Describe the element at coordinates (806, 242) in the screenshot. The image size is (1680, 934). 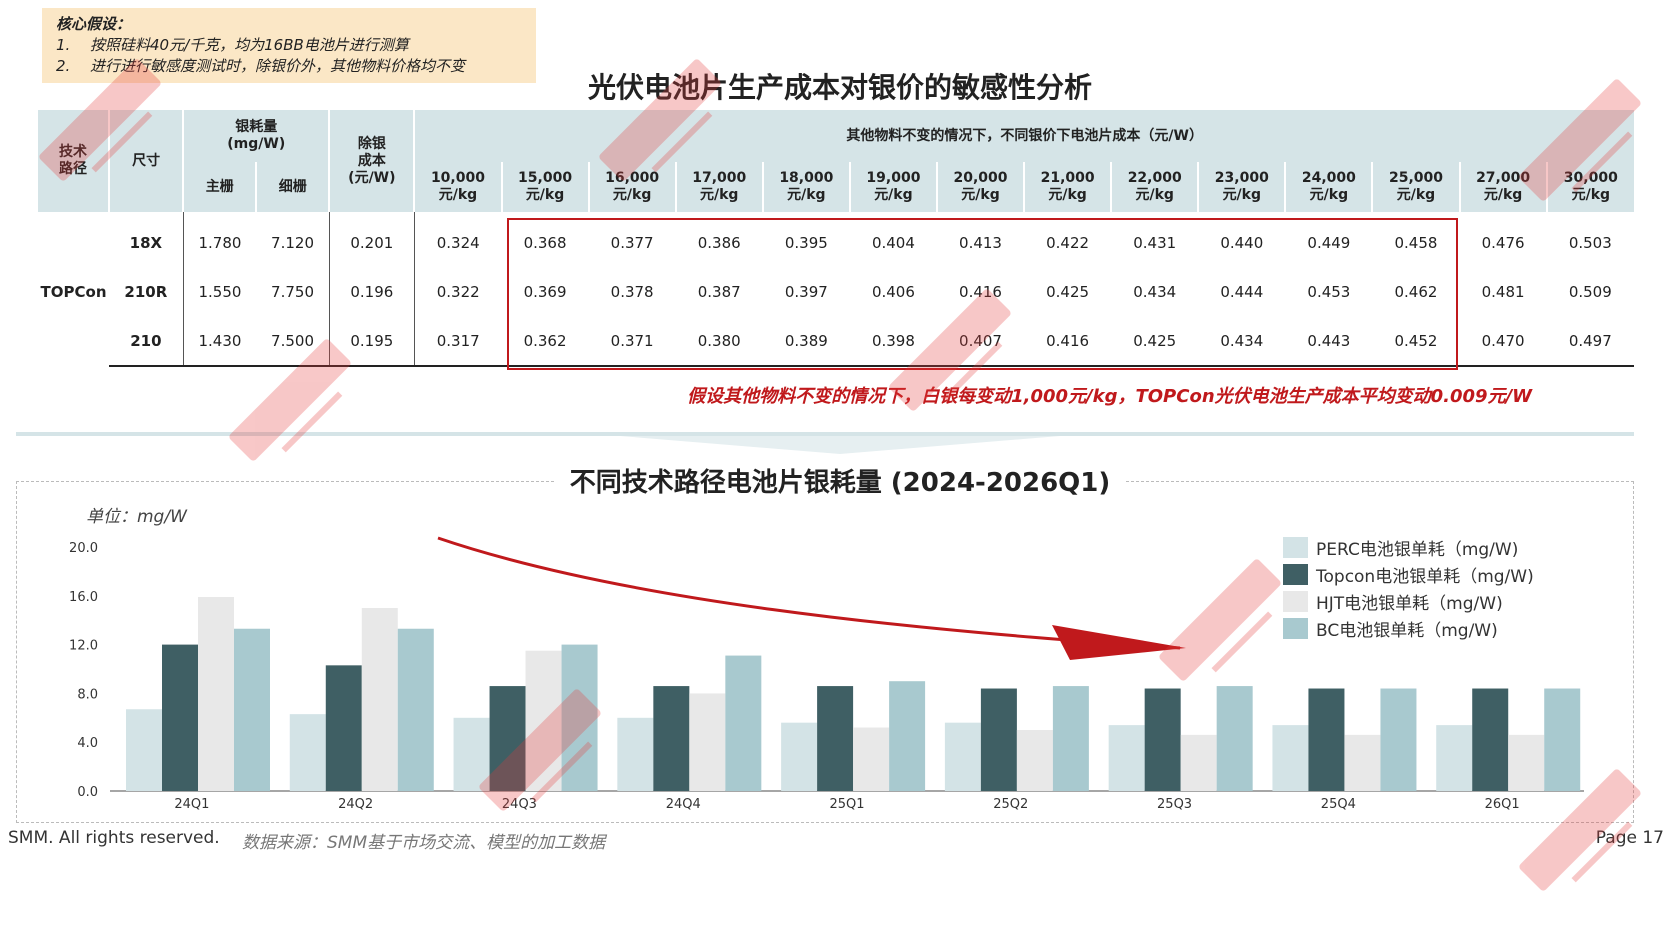
I see `cost-cell: 0.395` at that location.